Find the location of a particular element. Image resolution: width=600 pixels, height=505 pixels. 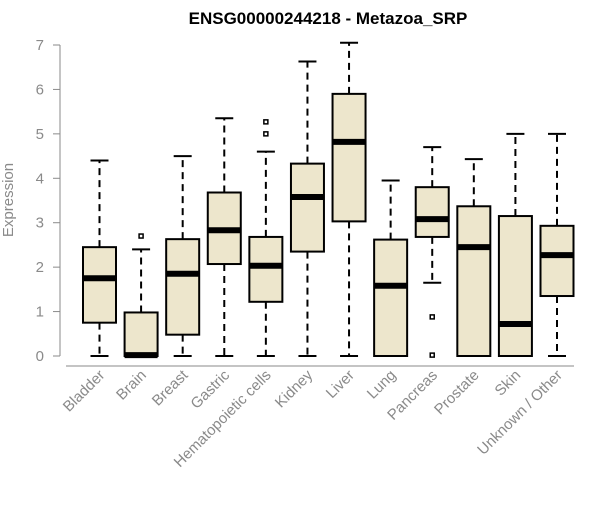

y-tick-label: 6 is located at coordinates (40, 89).